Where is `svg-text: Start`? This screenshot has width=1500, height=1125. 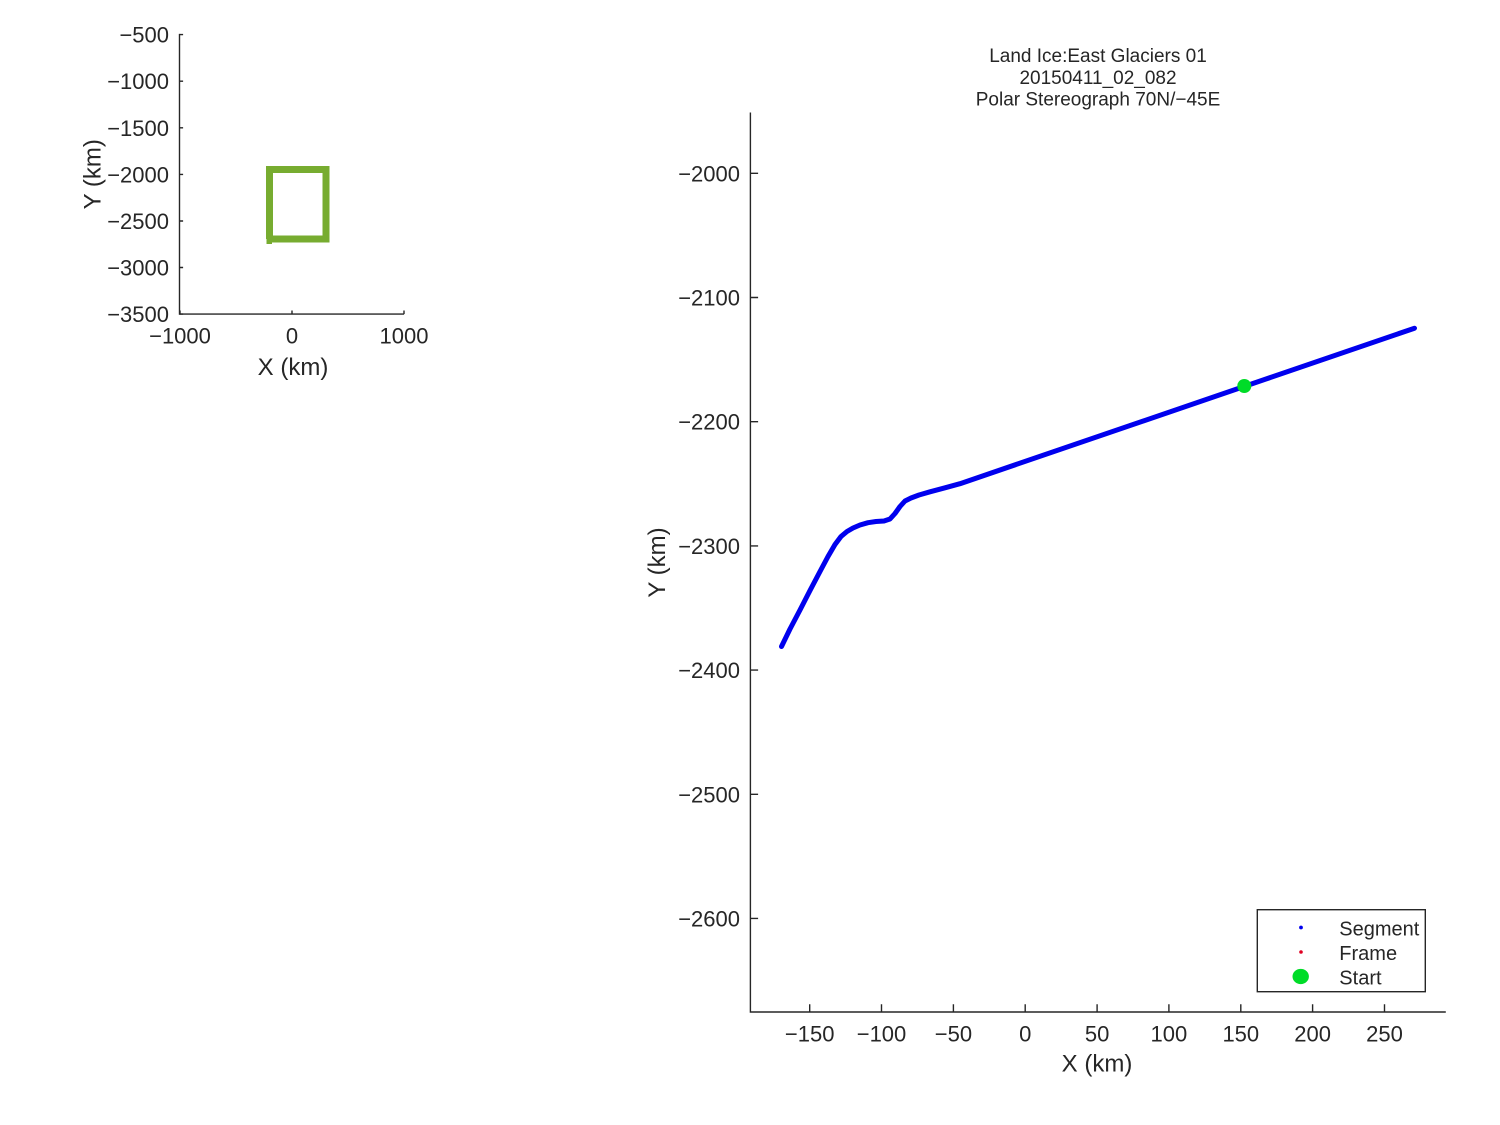 svg-text: Start is located at coordinates (1360, 978).